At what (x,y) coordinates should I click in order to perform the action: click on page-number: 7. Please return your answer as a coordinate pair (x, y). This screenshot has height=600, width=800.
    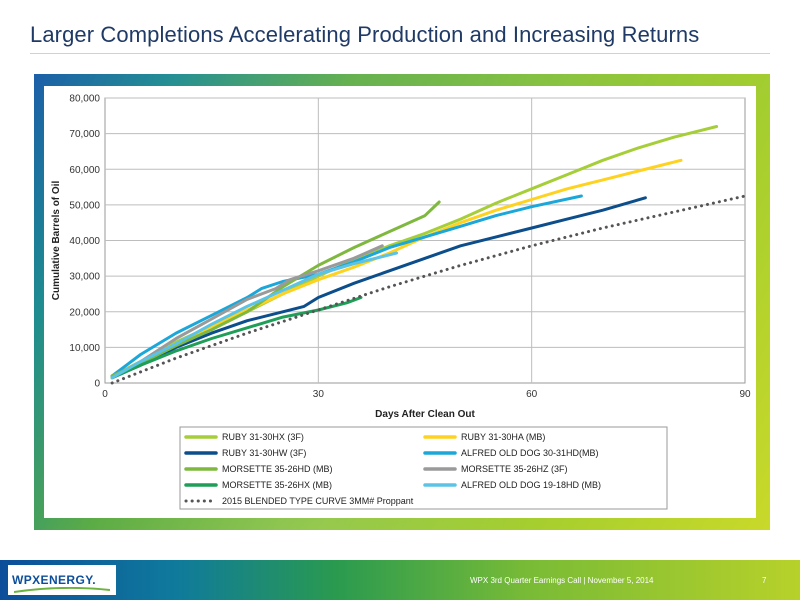
    Looking at the image, I should click on (764, 580).